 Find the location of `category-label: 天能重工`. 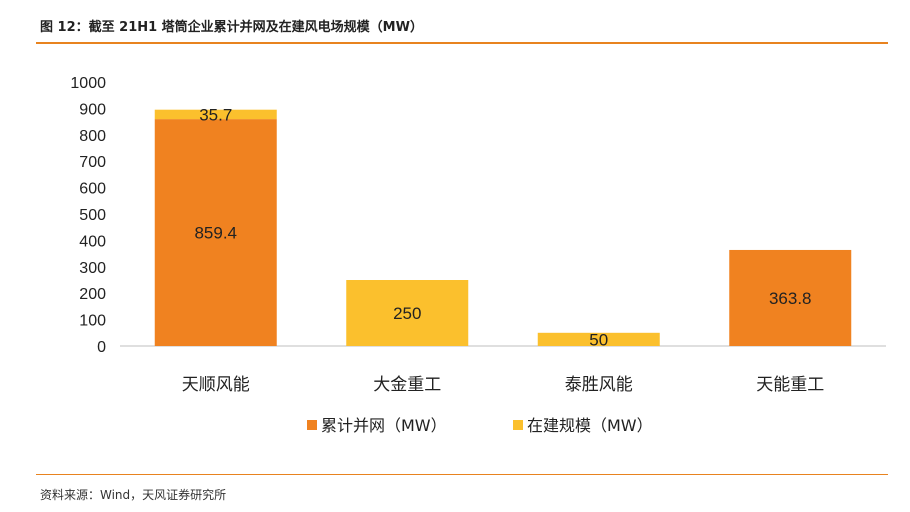

category-label: 天能重工 is located at coordinates (790, 385).